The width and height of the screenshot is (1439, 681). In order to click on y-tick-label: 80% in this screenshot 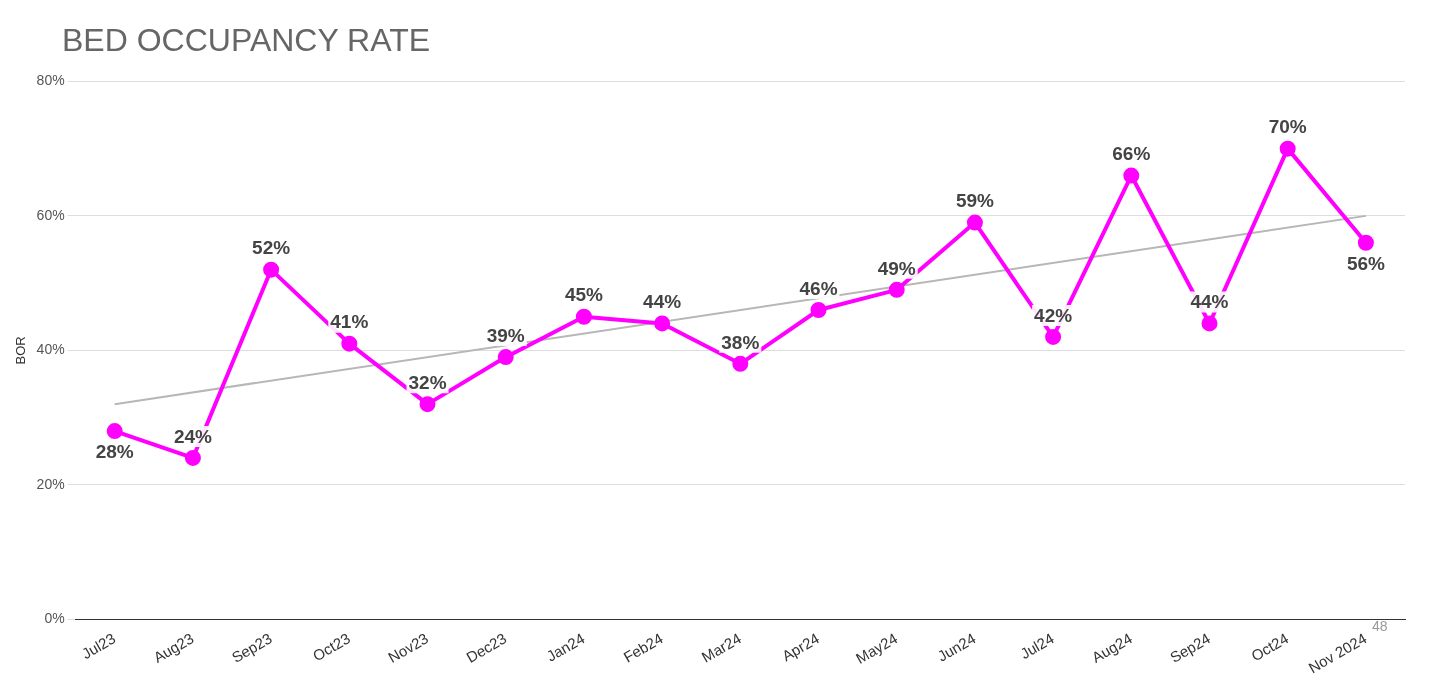, I will do `click(50, 80)`.